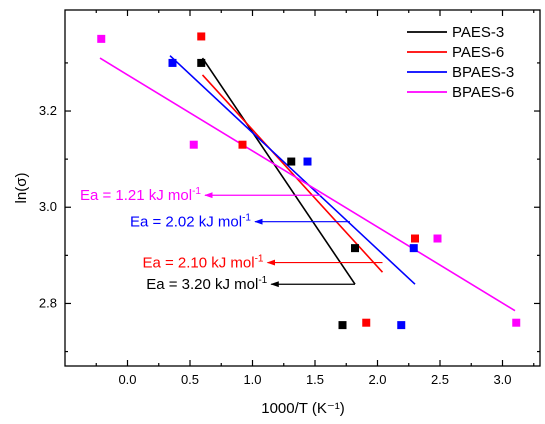 The width and height of the screenshot is (545, 424). Describe the element at coordinates (190, 379) in the screenshot. I see `x-tick-label: 0.5` at that location.